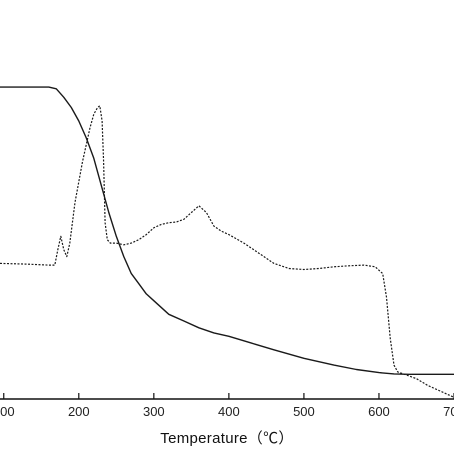  I want to click on x-tick-label-100: 100, so click(7, 411).